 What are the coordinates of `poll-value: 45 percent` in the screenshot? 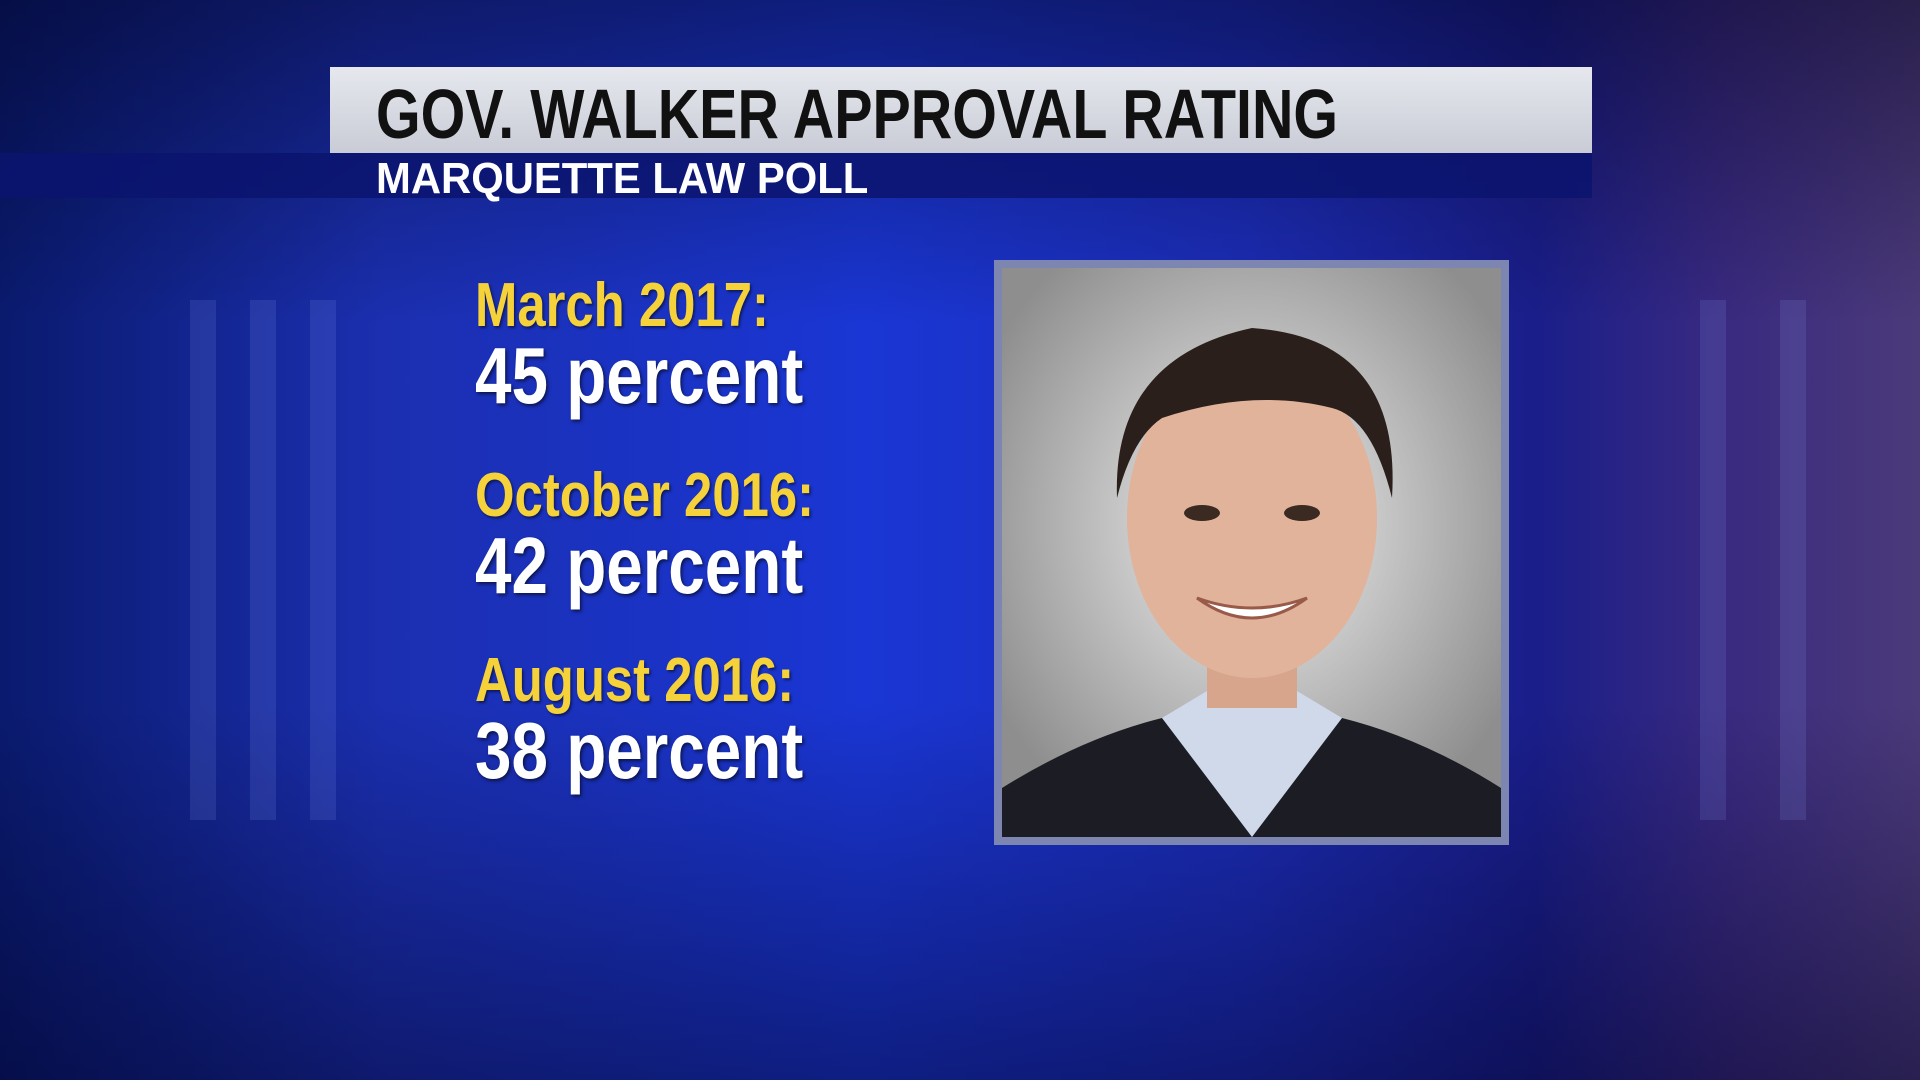 It's located at (639, 375).